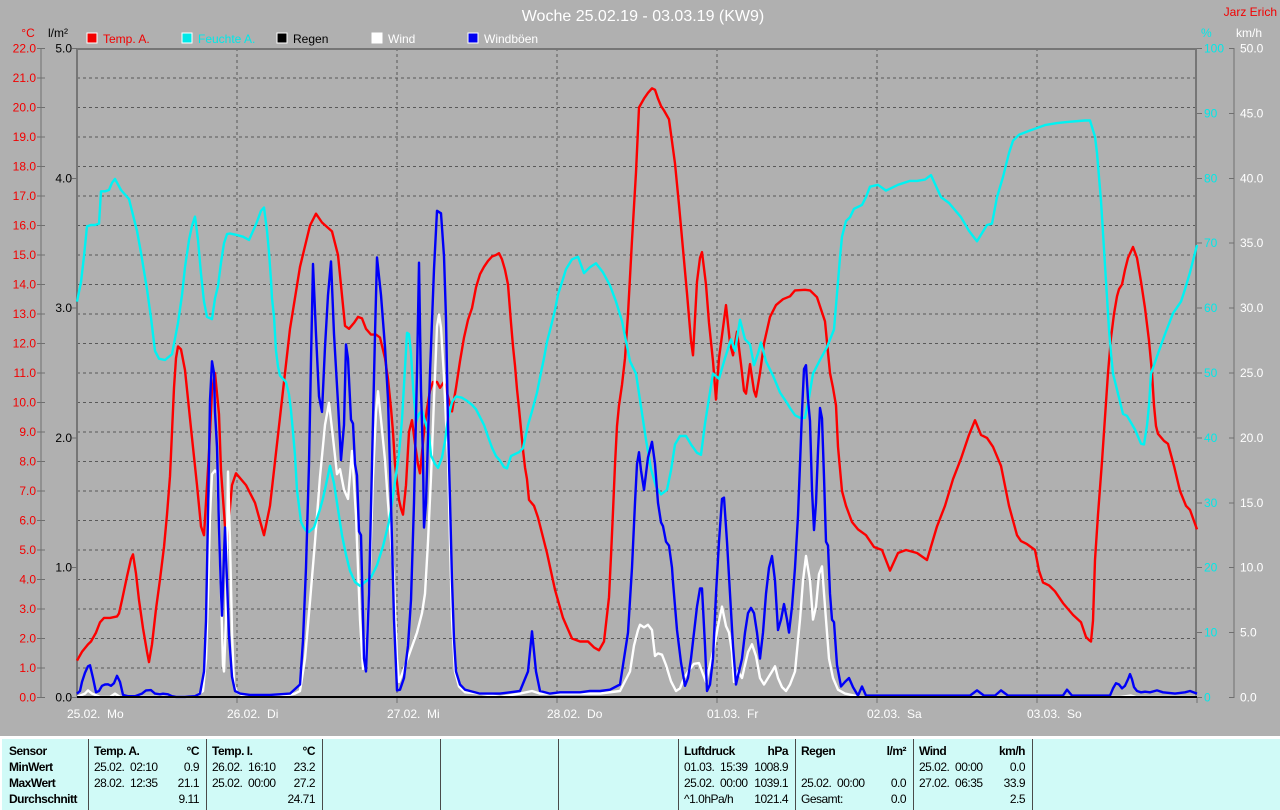 Image resolution: width=1280 pixels, height=810 pixels. I want to click on svg-text: 03.03. So, so click(1054, 714).